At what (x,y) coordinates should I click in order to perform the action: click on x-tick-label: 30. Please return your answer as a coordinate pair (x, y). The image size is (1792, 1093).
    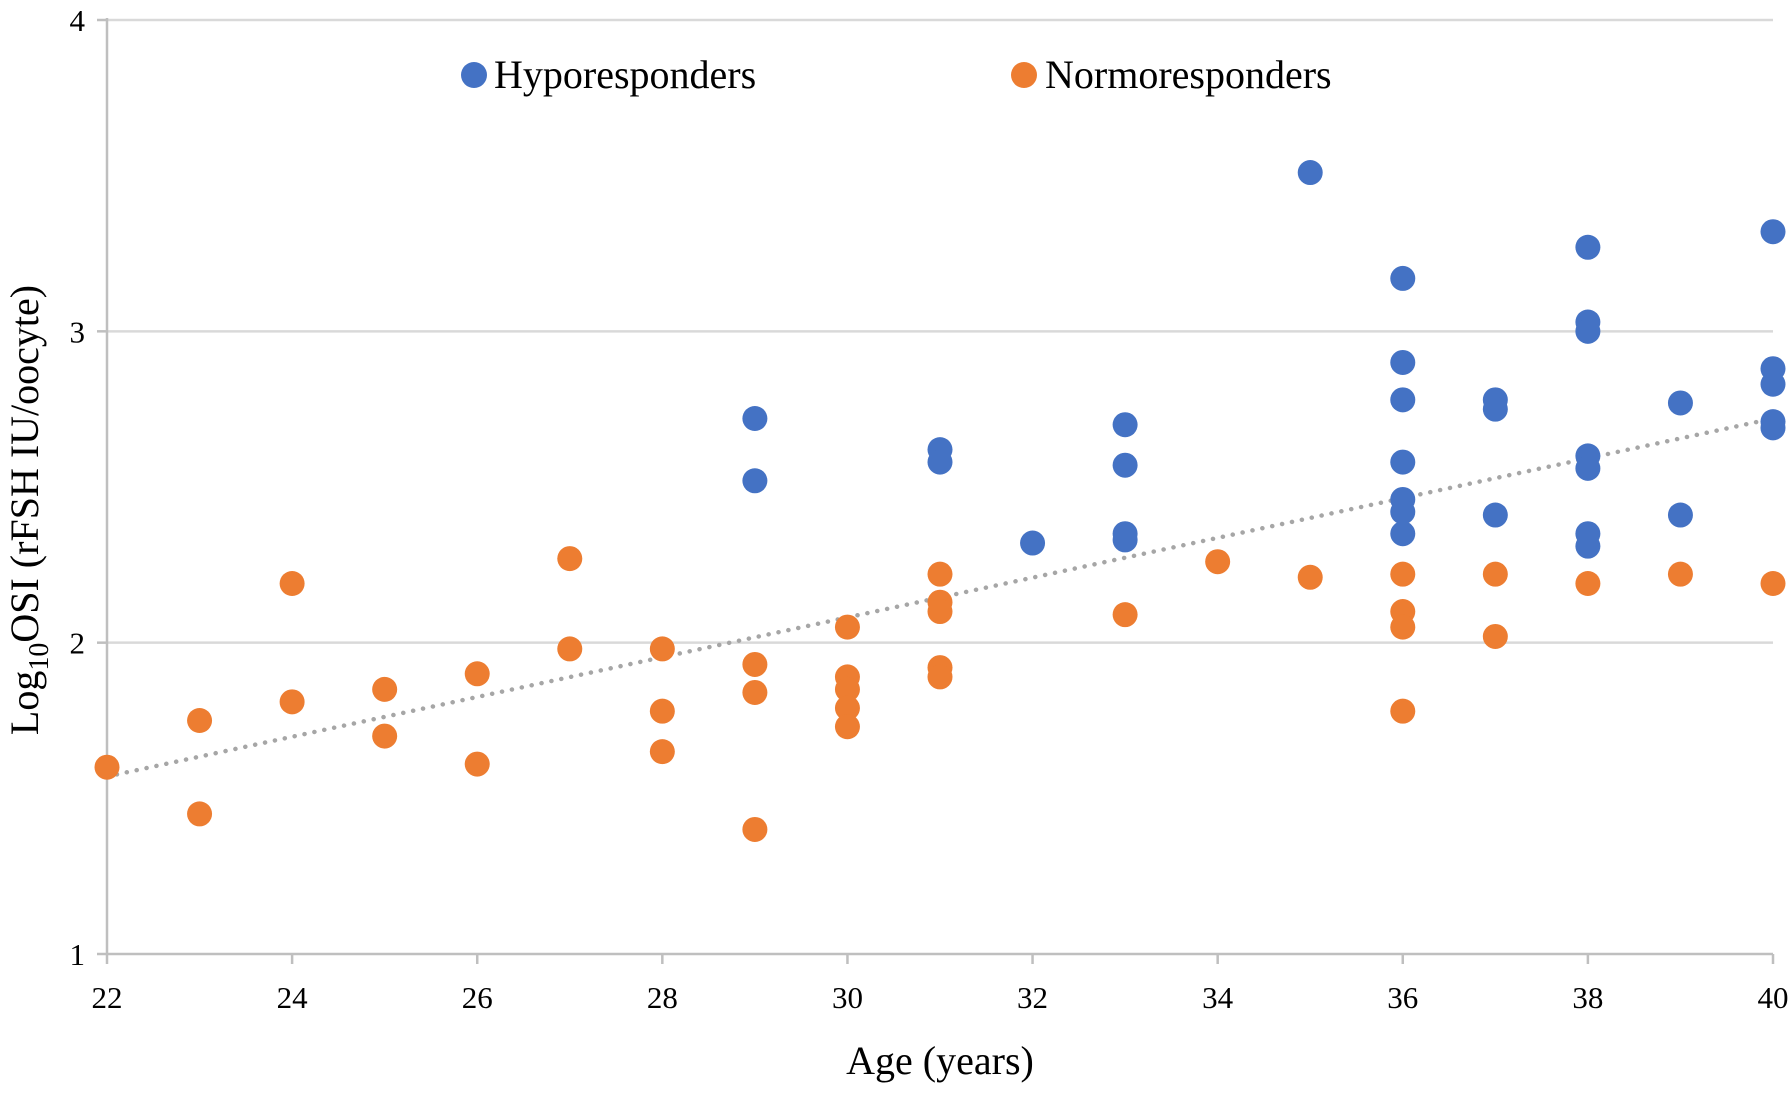
    Looking at the image, I should click on (847, 997).